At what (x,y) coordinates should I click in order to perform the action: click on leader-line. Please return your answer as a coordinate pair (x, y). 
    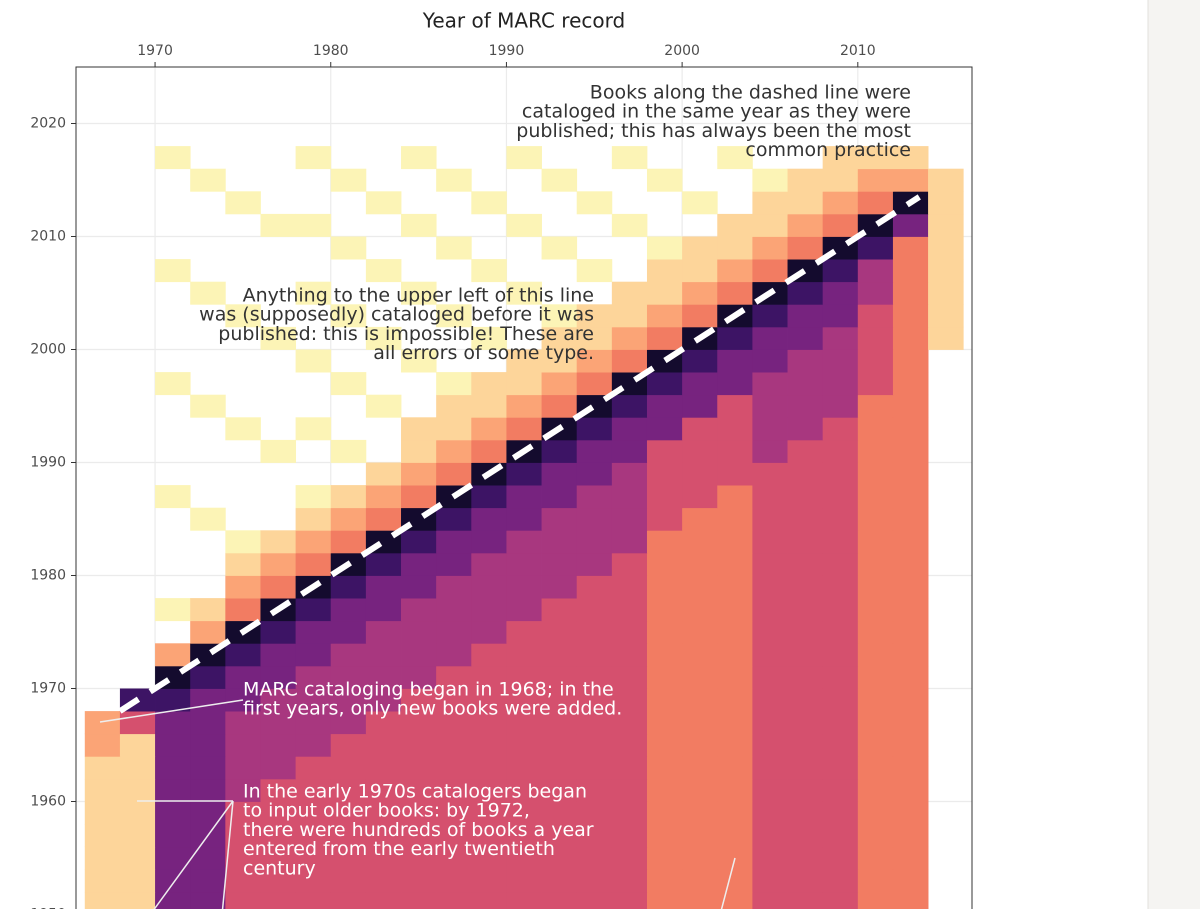
    Looking at the image, I should click on (227, 854).